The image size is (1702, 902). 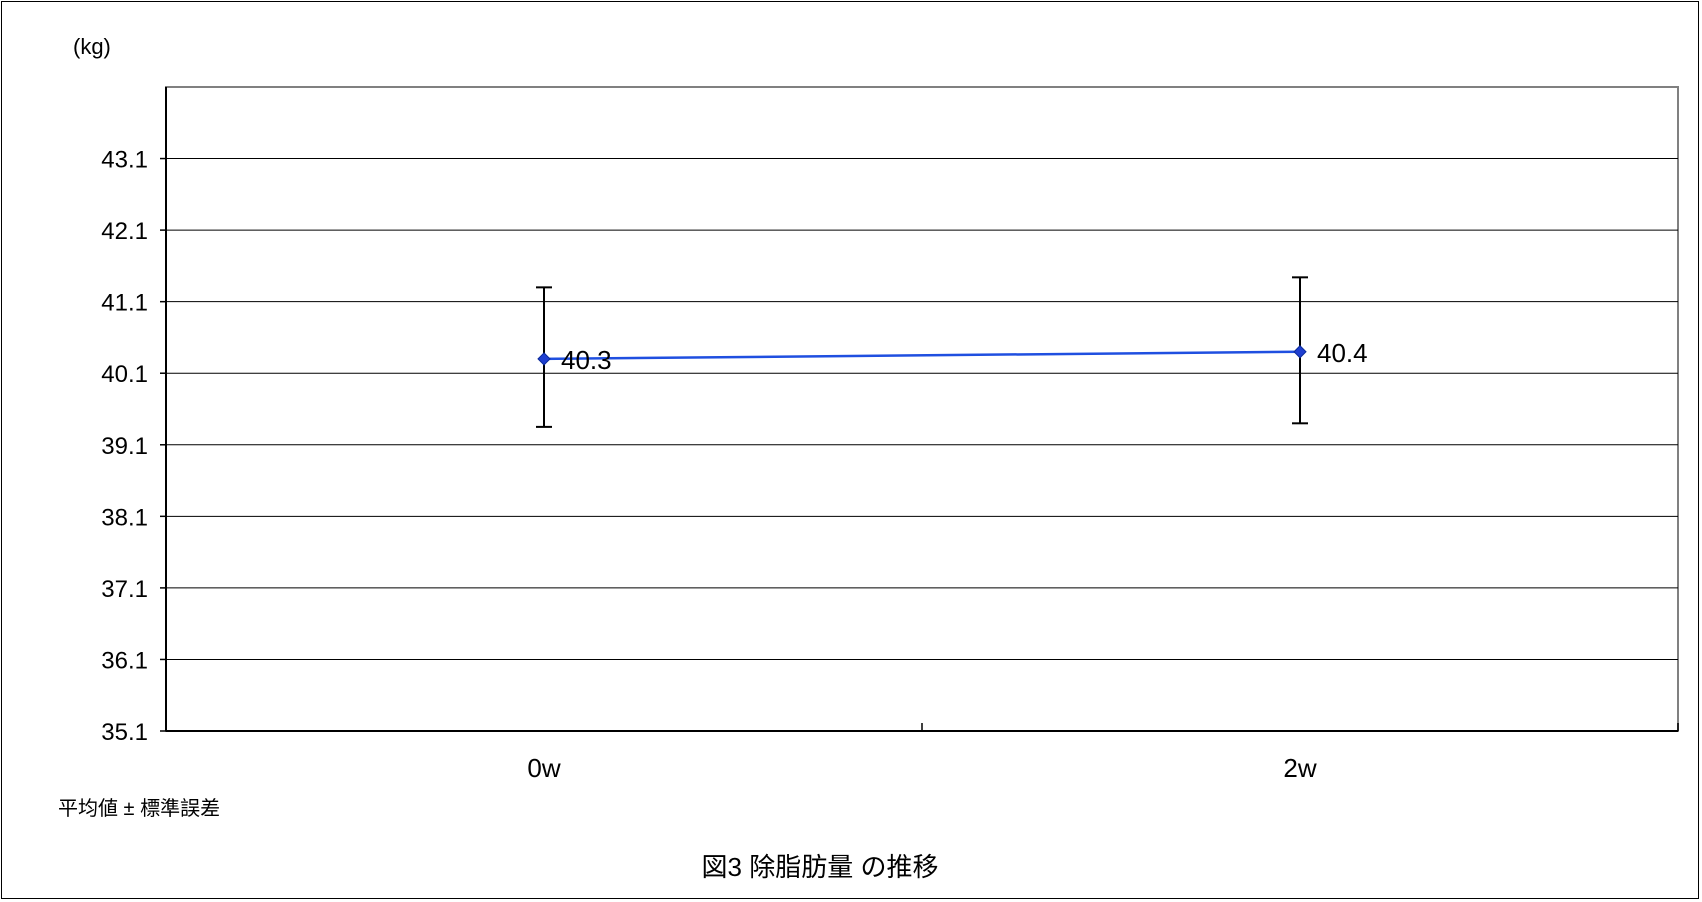 I want to click on series-line, so click(x=922, y=355).